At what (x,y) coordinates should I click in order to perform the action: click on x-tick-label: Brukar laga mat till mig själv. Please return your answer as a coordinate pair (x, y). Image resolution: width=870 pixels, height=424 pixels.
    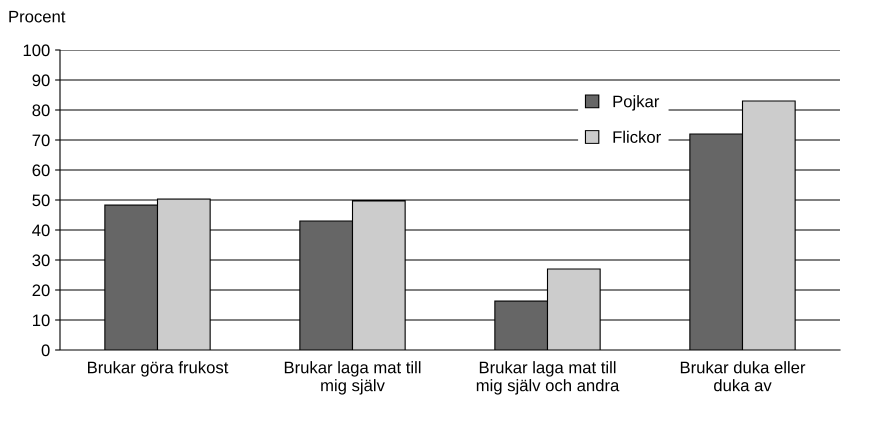
    Looking at the image, I should click on (352, 378).